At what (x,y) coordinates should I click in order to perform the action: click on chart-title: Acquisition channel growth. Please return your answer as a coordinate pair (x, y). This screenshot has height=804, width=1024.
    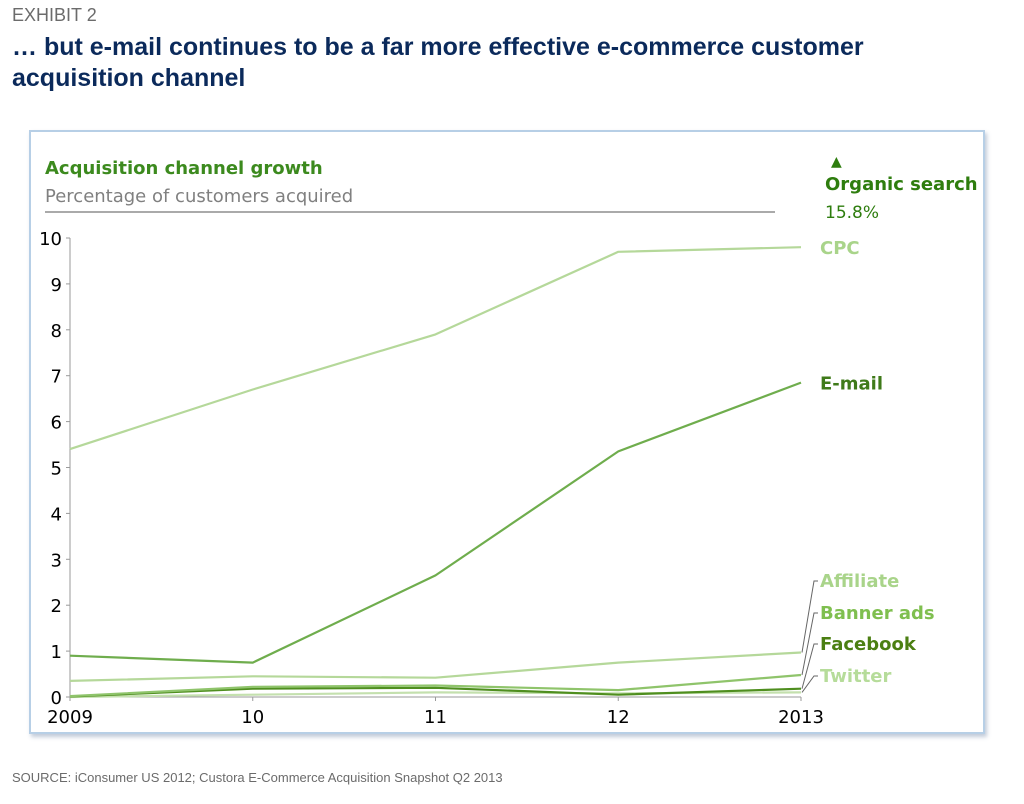
    Looking at the image, I should click on (184, 168).